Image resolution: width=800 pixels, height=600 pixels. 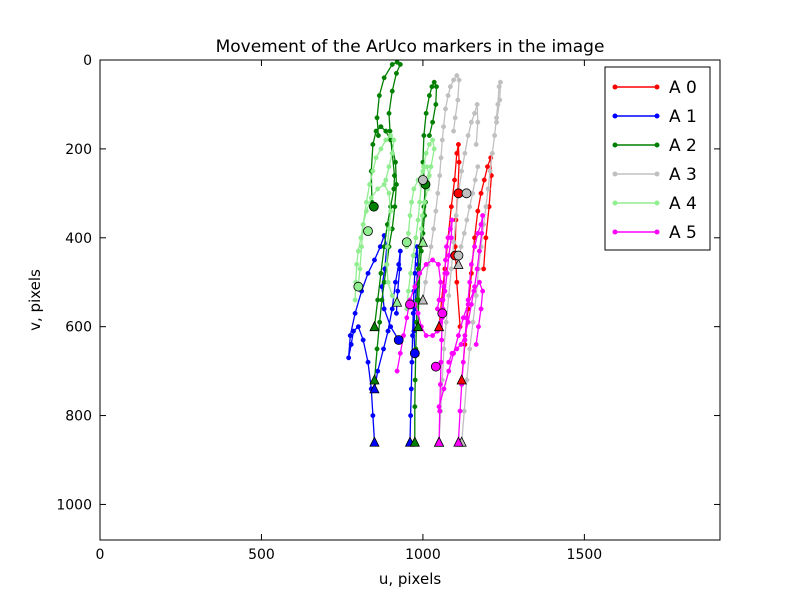 I want to click on y-tick-label-0: 0, so click(x=87, y=61).